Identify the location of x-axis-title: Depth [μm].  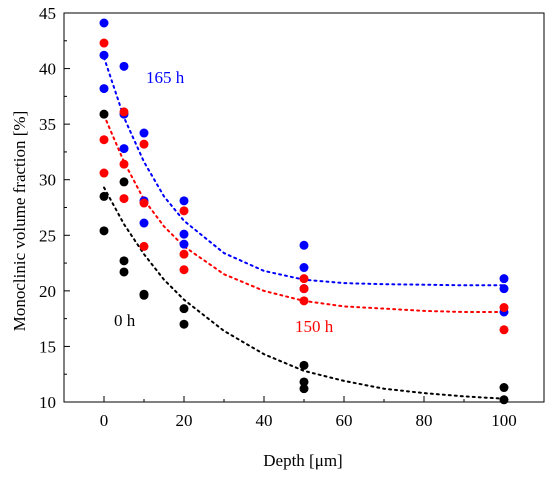
(302, 460).